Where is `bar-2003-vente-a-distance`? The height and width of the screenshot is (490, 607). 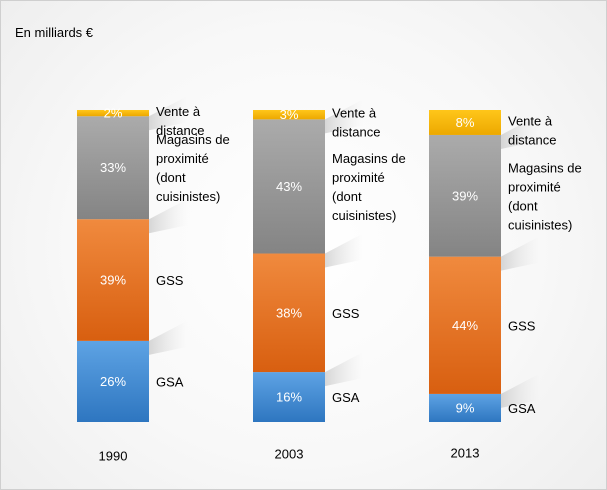 bar-2003-vente-a-distance is located at coordinates (289, 115).